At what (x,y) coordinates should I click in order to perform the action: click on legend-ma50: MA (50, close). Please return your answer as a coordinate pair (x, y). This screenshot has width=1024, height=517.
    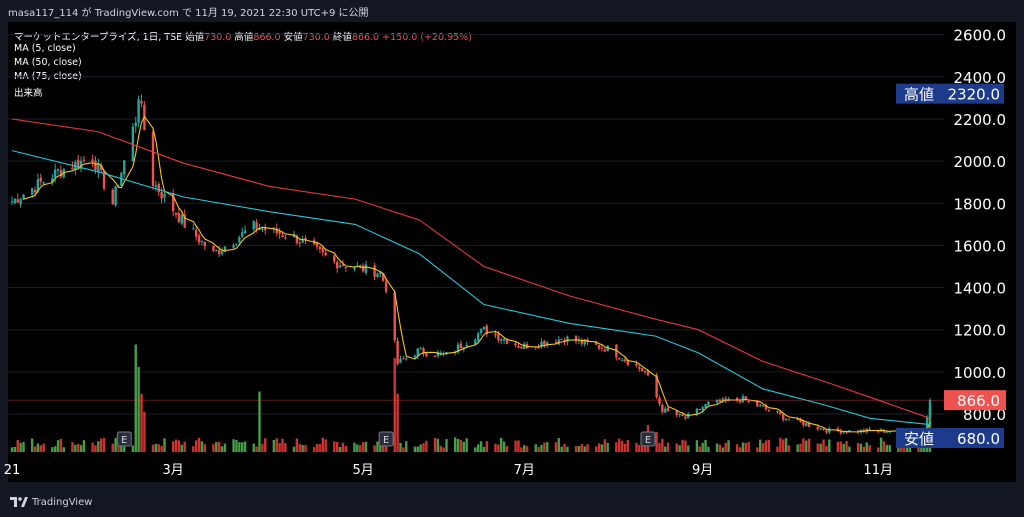
    Looking at the image, I should click on (48, 62).